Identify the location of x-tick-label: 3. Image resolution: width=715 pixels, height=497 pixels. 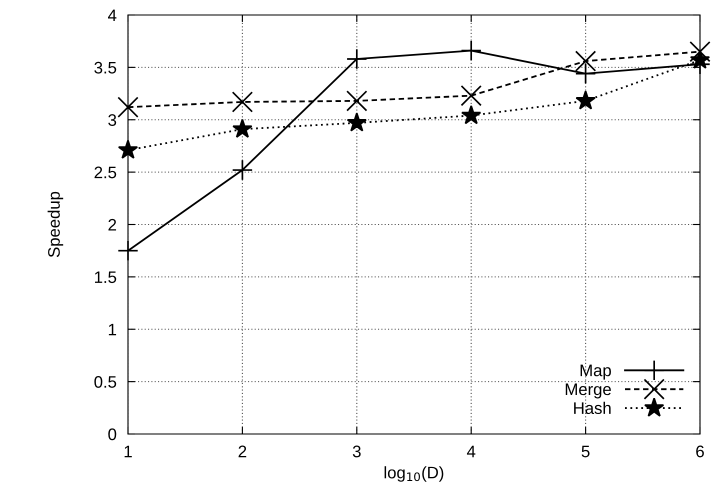
(356, 452).